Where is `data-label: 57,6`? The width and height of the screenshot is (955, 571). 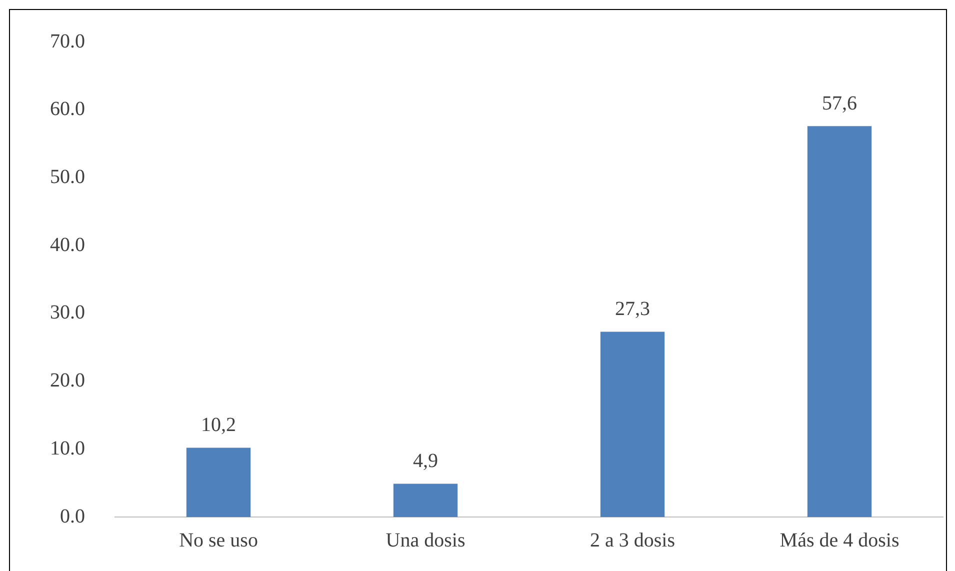
data-label: 57,6 is located at coordinates (839, 103).